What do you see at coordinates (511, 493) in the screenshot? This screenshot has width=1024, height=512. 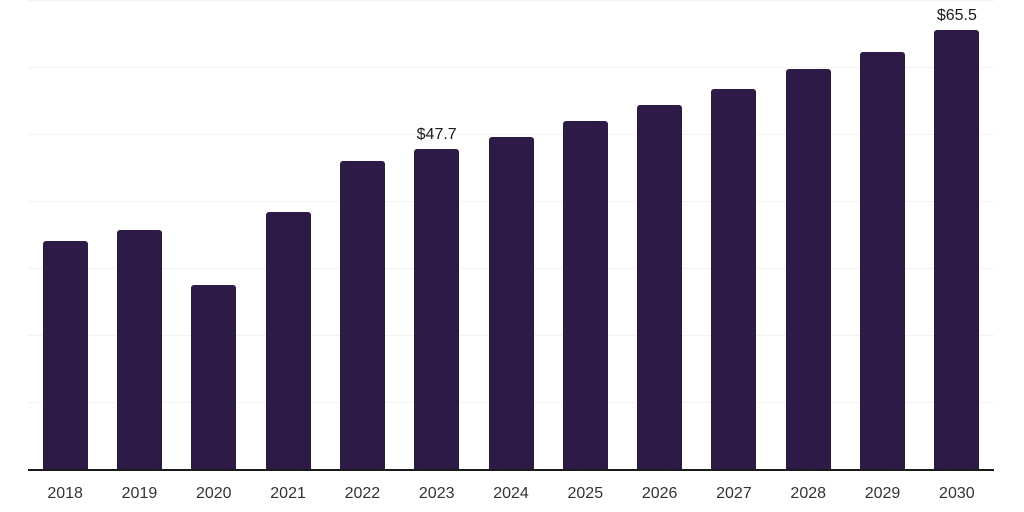 I see `x-tick-label: 2024` at bounding box center [511, 493].